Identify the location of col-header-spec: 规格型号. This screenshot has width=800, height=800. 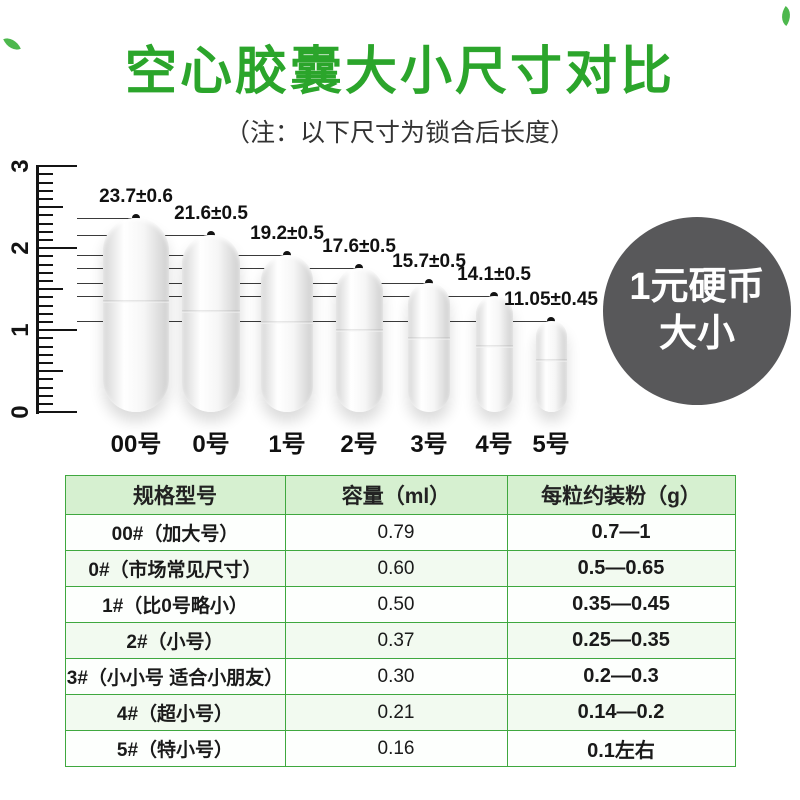
(175, 495).